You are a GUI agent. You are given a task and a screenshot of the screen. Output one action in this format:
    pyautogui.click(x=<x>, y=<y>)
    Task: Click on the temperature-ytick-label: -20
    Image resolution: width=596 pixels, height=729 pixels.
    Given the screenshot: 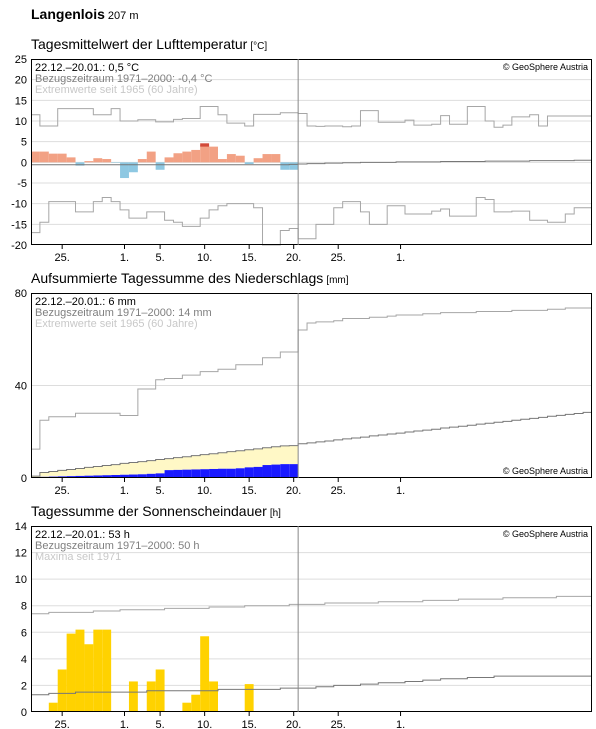 What is the action you would take?
    pyautogui.click(x=19, y=246)
    